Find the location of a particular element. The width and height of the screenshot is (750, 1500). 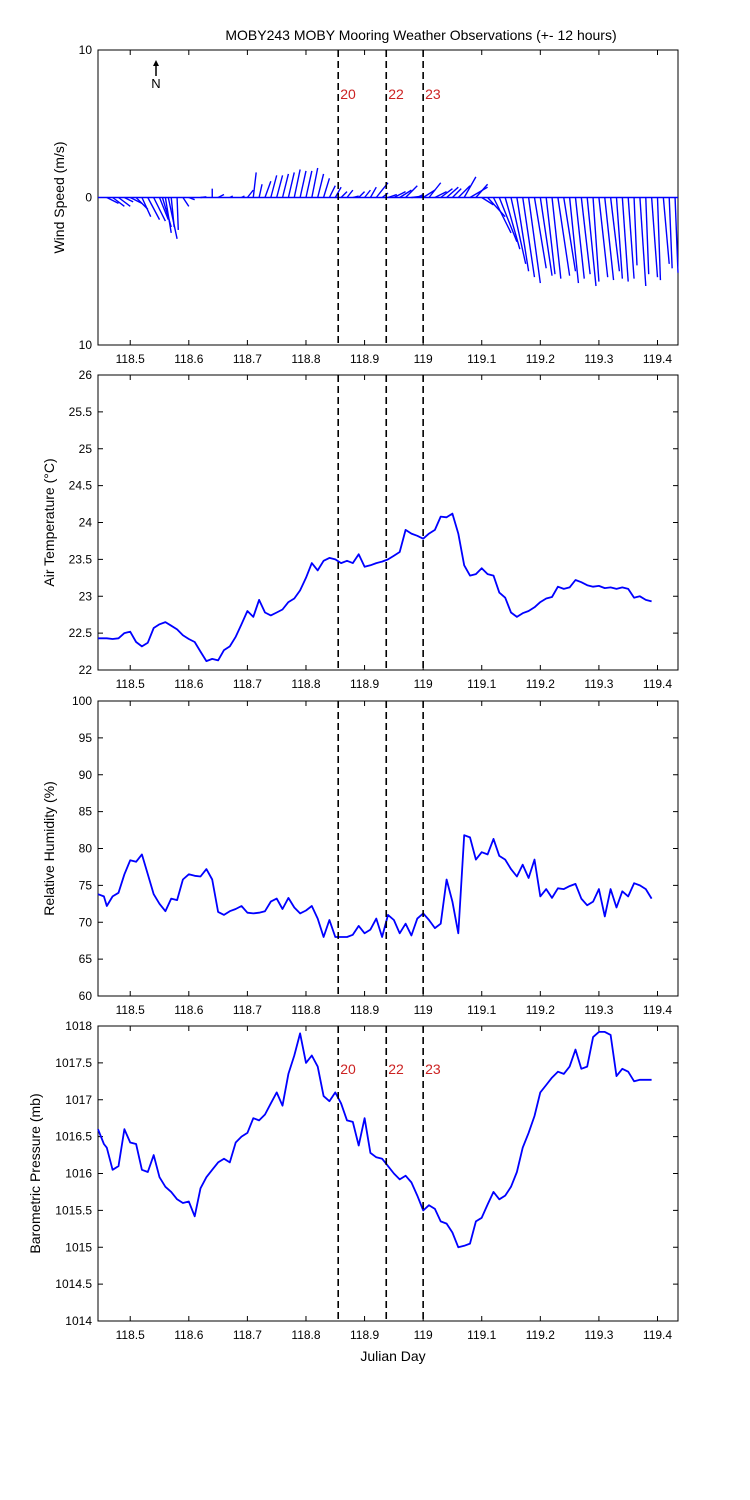

y-tick-label: 1015 is located at coordinates (78, 1247).